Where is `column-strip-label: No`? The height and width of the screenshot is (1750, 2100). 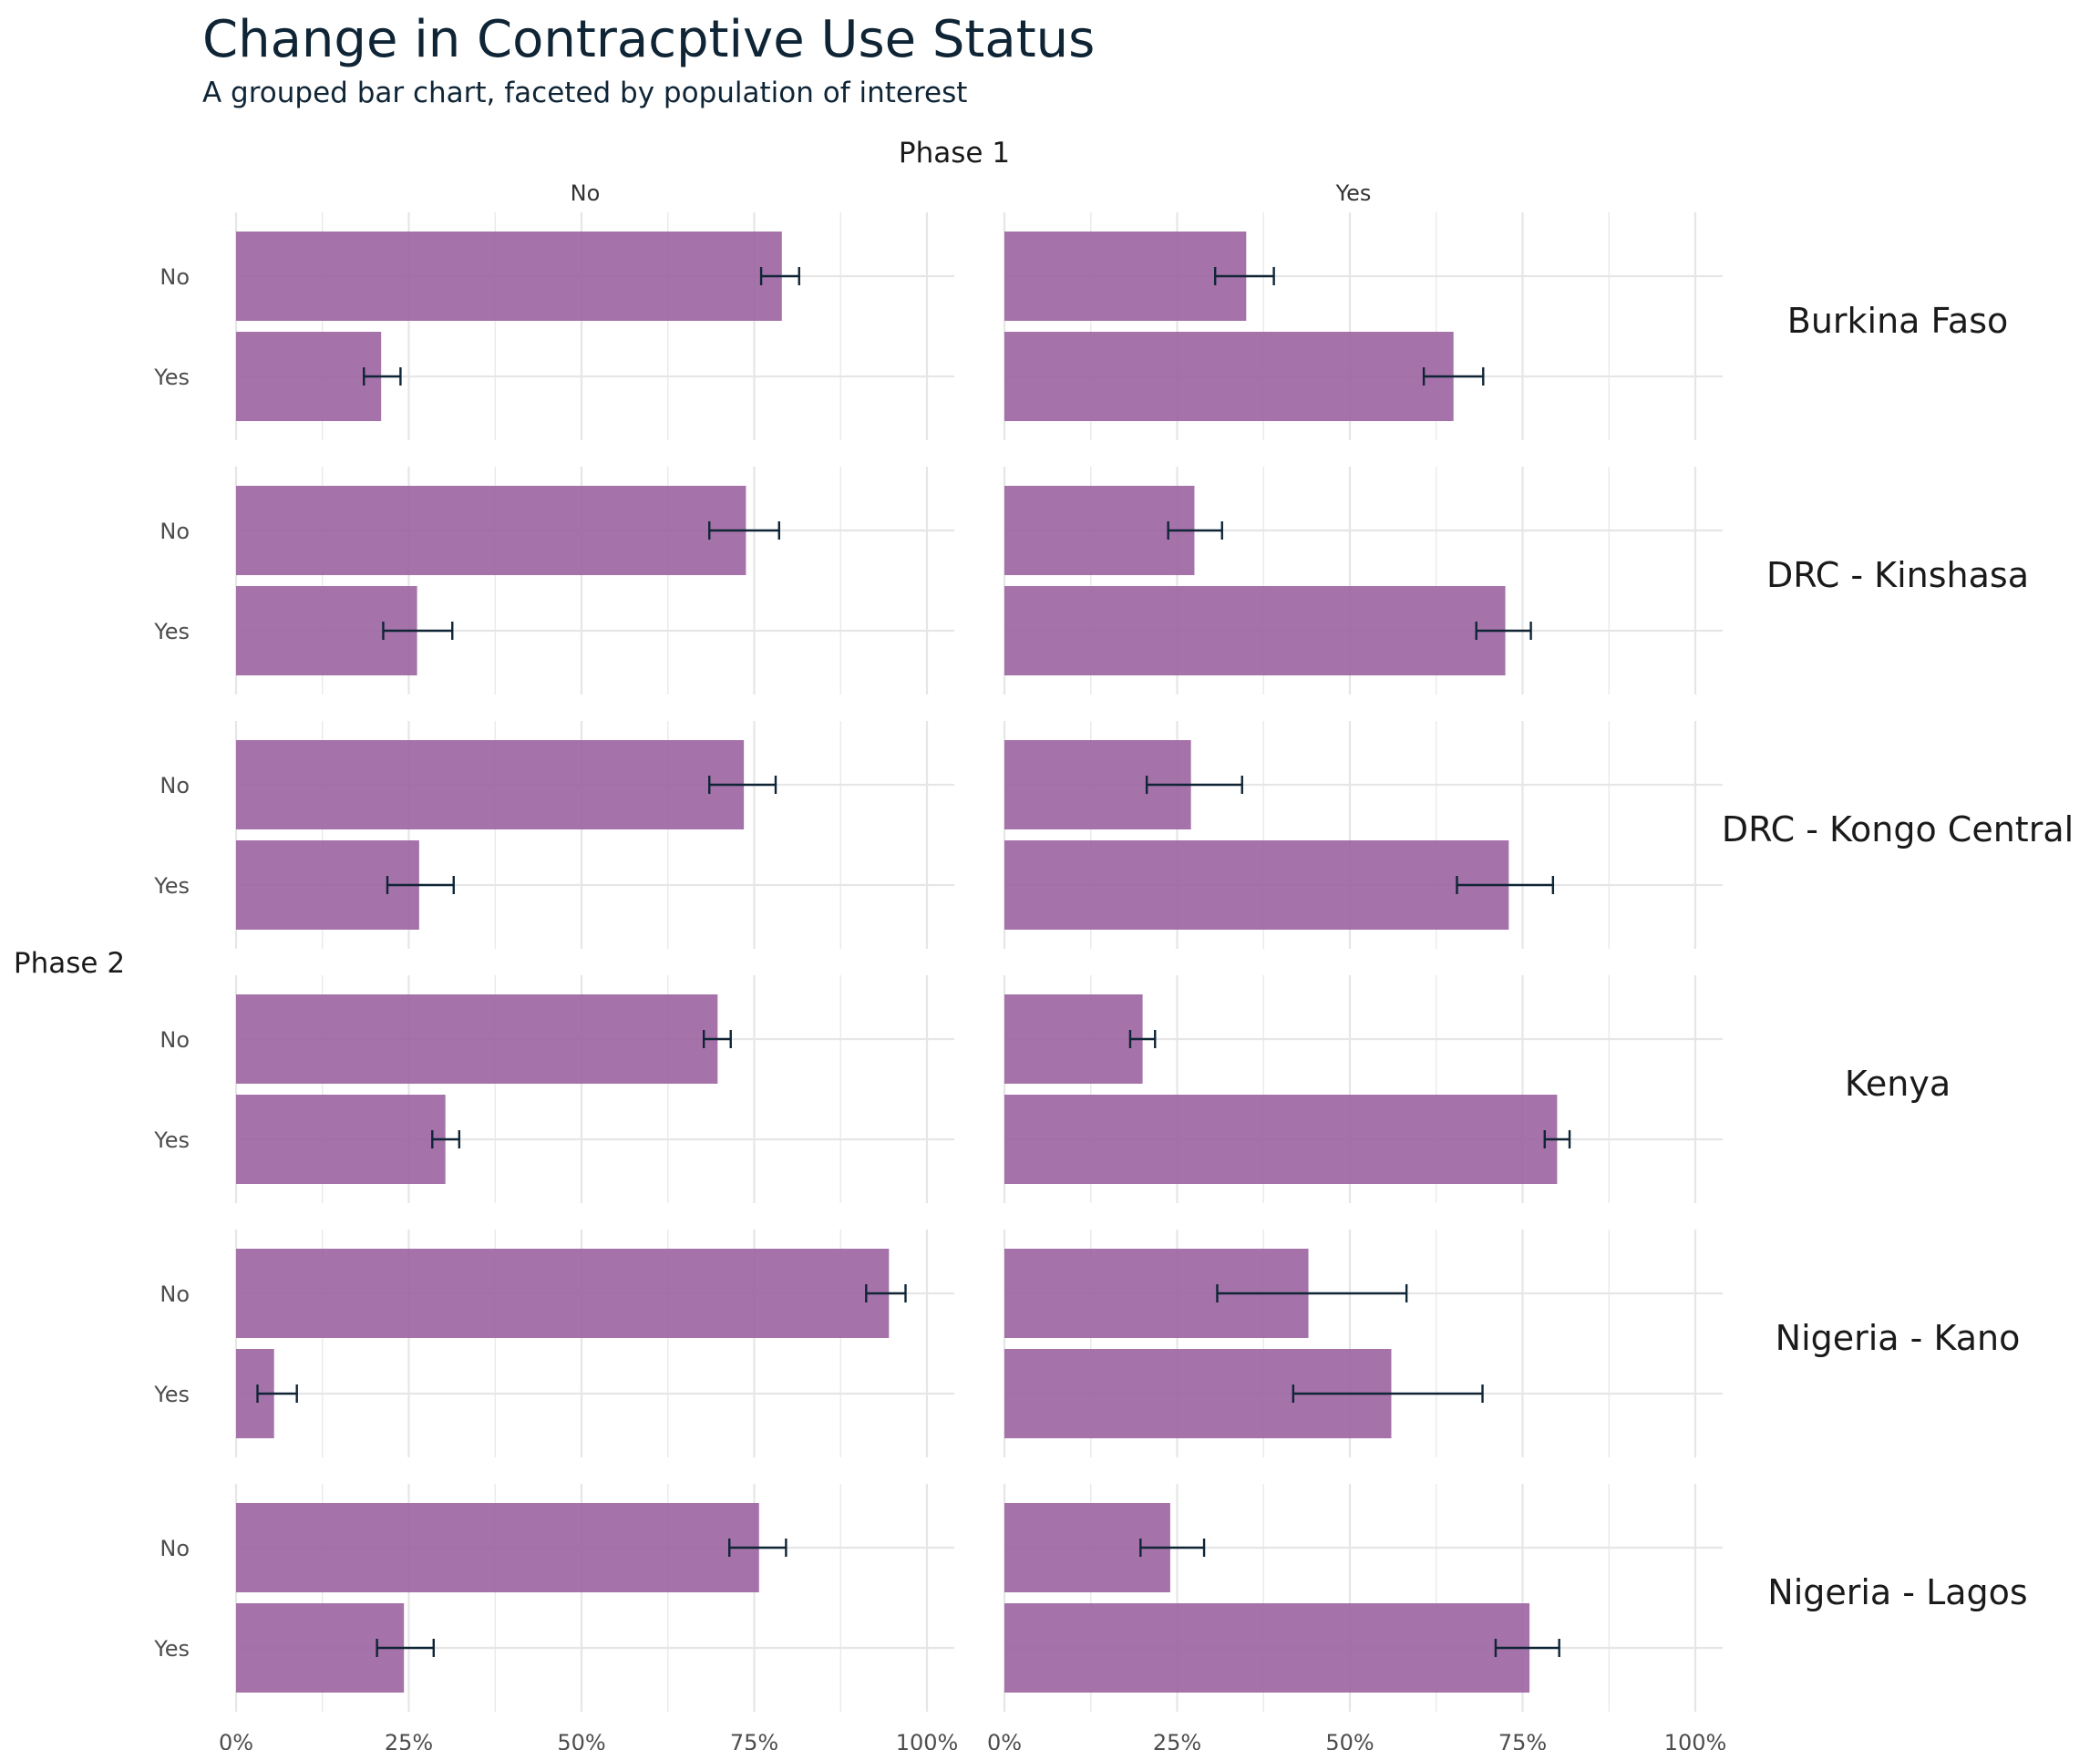
column-strip-label: No is located at coordinates (586, 193).